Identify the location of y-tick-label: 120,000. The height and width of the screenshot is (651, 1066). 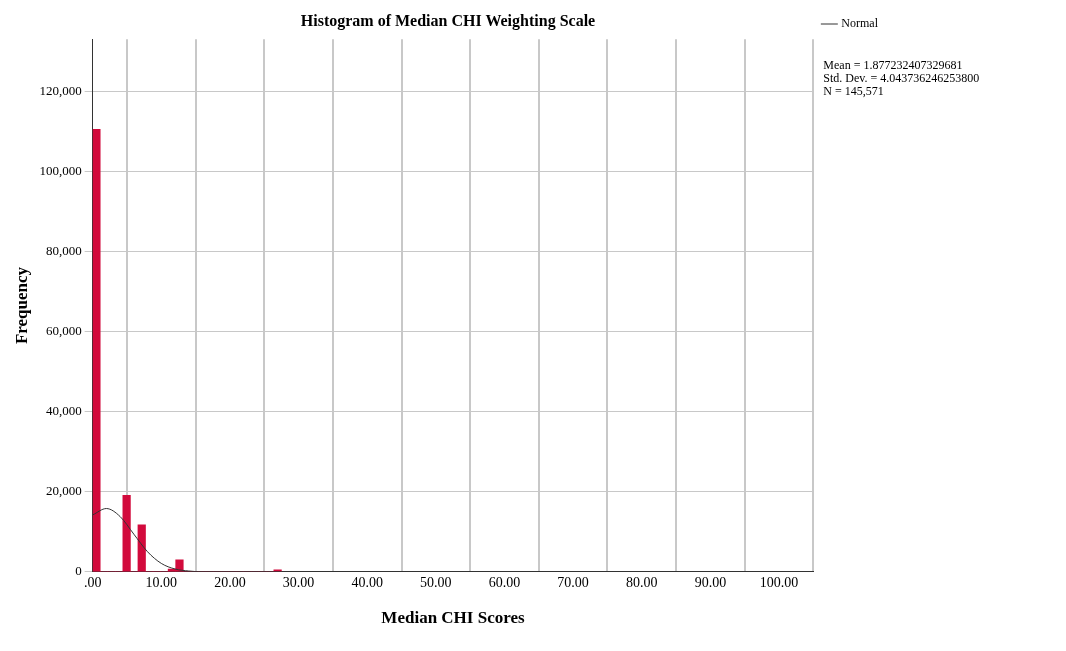
(60, 90).